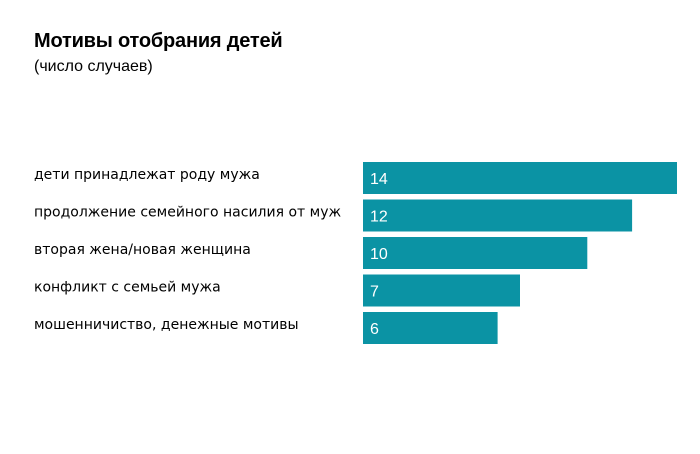  Describe the element at coordinates (166, 325) in the screenshot. I see `category-label: мошенничиство, денежные мотивы` at that location.